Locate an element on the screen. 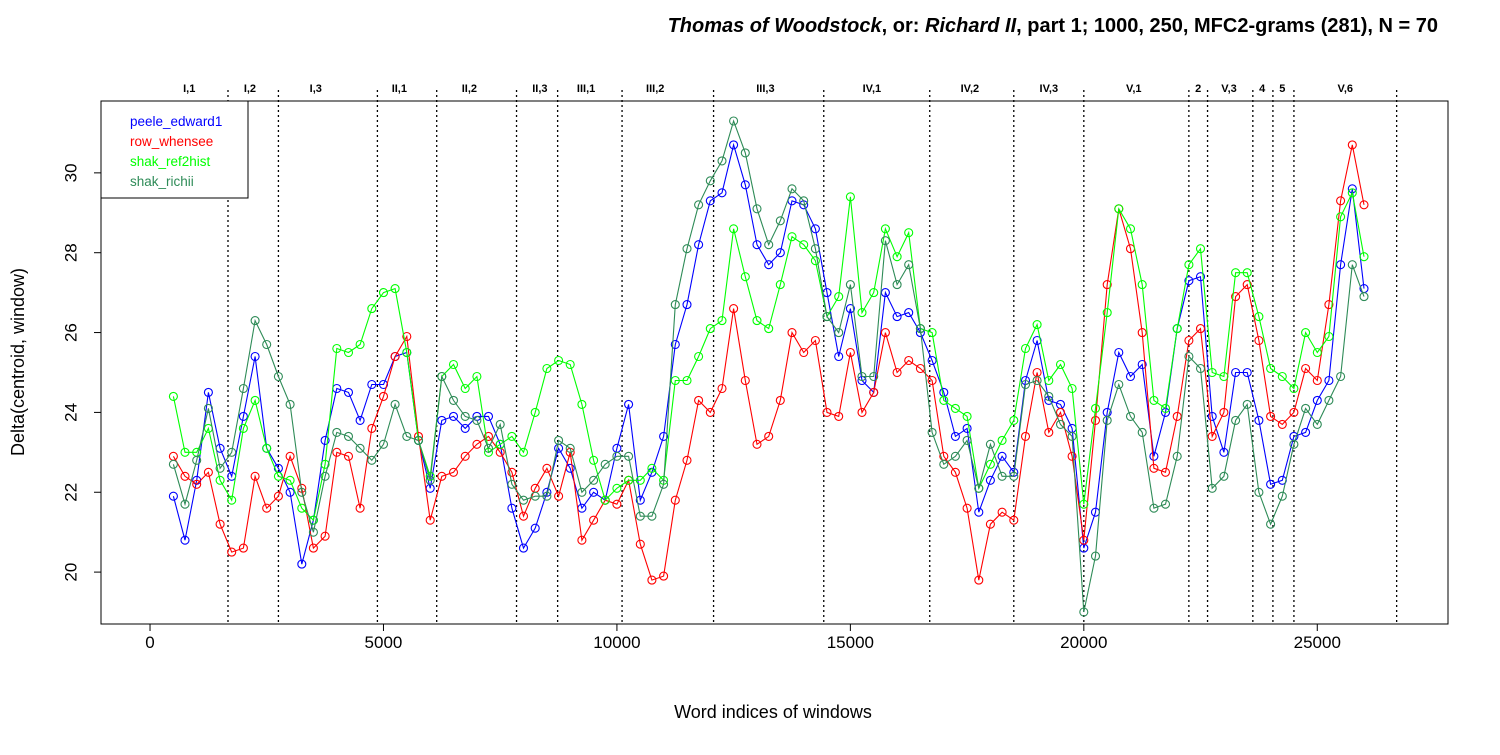  legend-entry: shak_richii is located at coordinates (162, 181).